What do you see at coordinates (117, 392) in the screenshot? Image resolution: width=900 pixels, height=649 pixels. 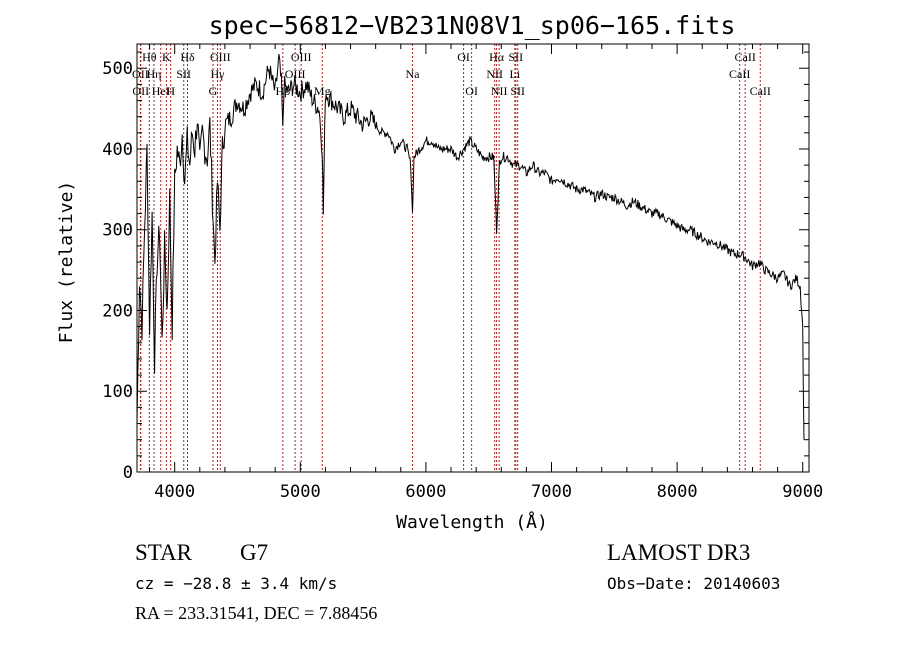 I see `y-tick-label: 100` at bounding box center [117, 392].